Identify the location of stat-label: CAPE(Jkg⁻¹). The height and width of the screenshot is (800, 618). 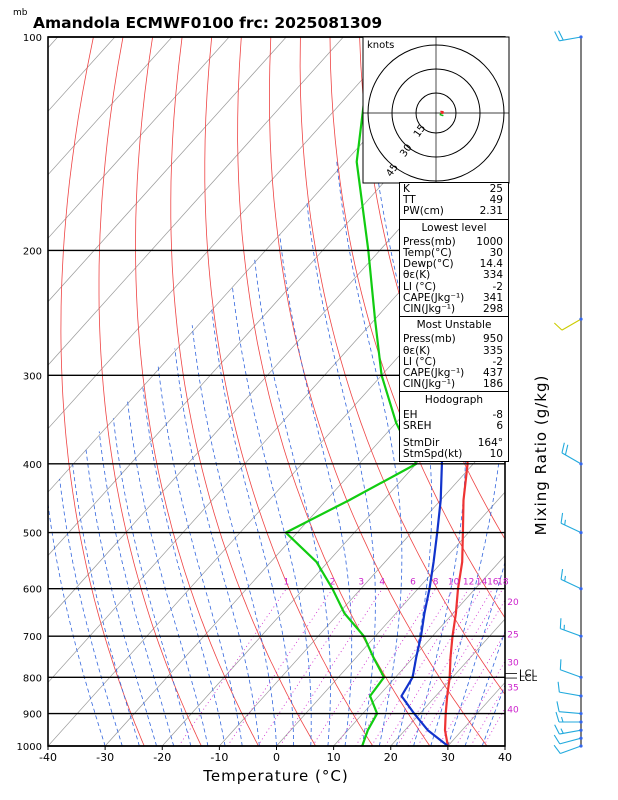
(434, 373).